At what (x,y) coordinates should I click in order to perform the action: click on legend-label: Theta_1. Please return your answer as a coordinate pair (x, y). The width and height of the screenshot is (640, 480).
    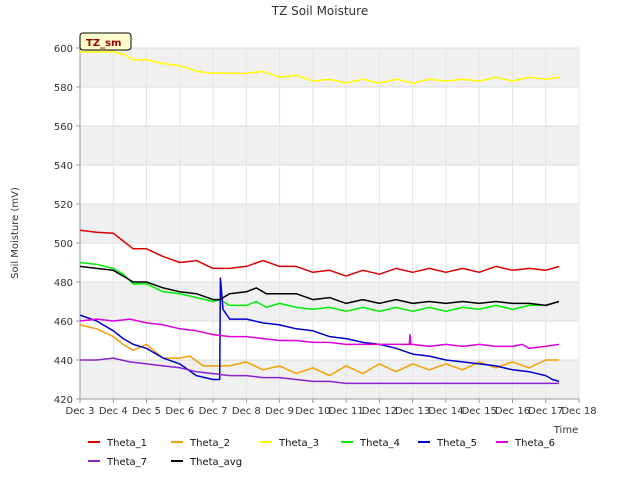
    Looking at the image, I should click on (126, 443).